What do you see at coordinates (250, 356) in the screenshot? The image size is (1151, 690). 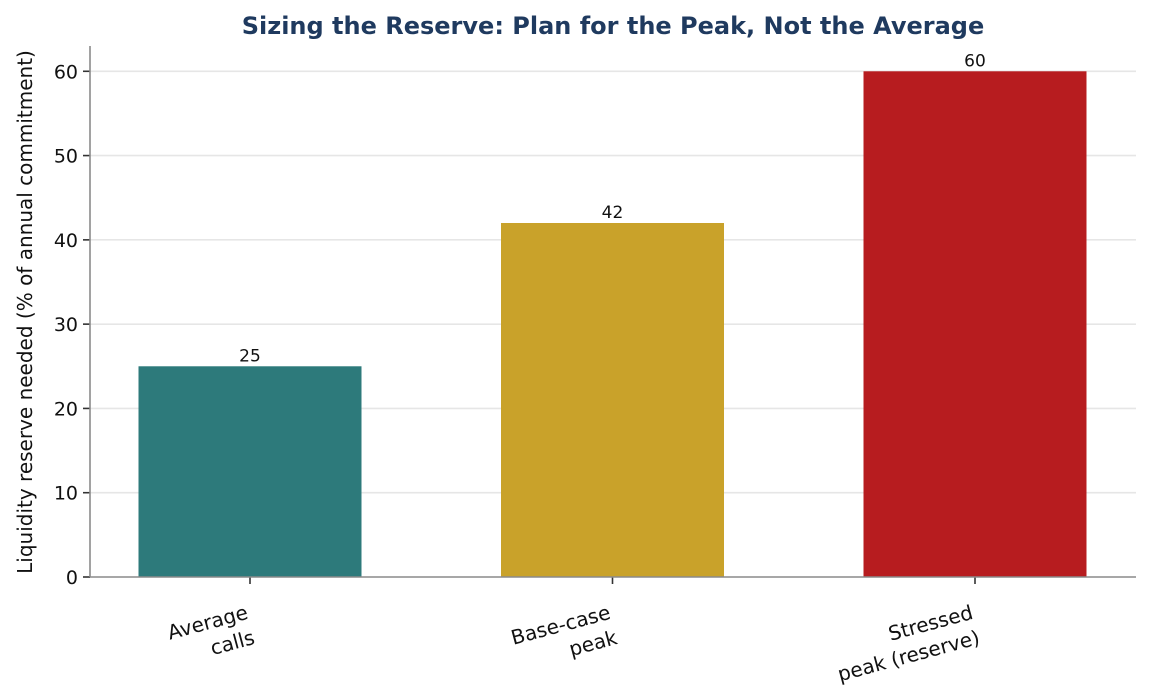 I see `data-label: 25` at bounding box center [250, 356].